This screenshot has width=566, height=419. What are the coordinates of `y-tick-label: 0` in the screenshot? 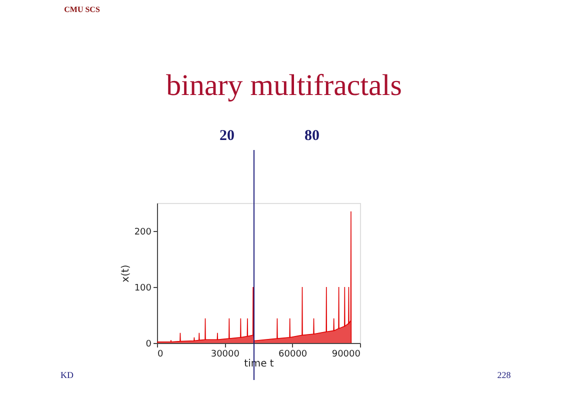 It's located at (149, 345).